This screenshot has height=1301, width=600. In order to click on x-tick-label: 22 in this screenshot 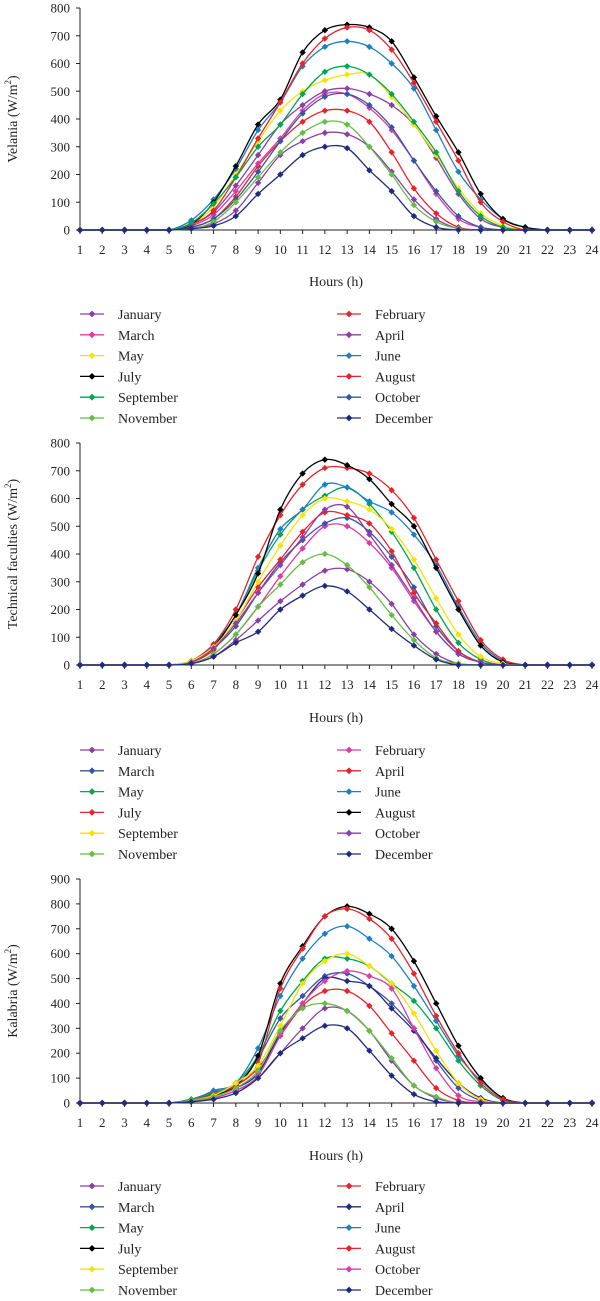, I will do `click(547, 249)`.